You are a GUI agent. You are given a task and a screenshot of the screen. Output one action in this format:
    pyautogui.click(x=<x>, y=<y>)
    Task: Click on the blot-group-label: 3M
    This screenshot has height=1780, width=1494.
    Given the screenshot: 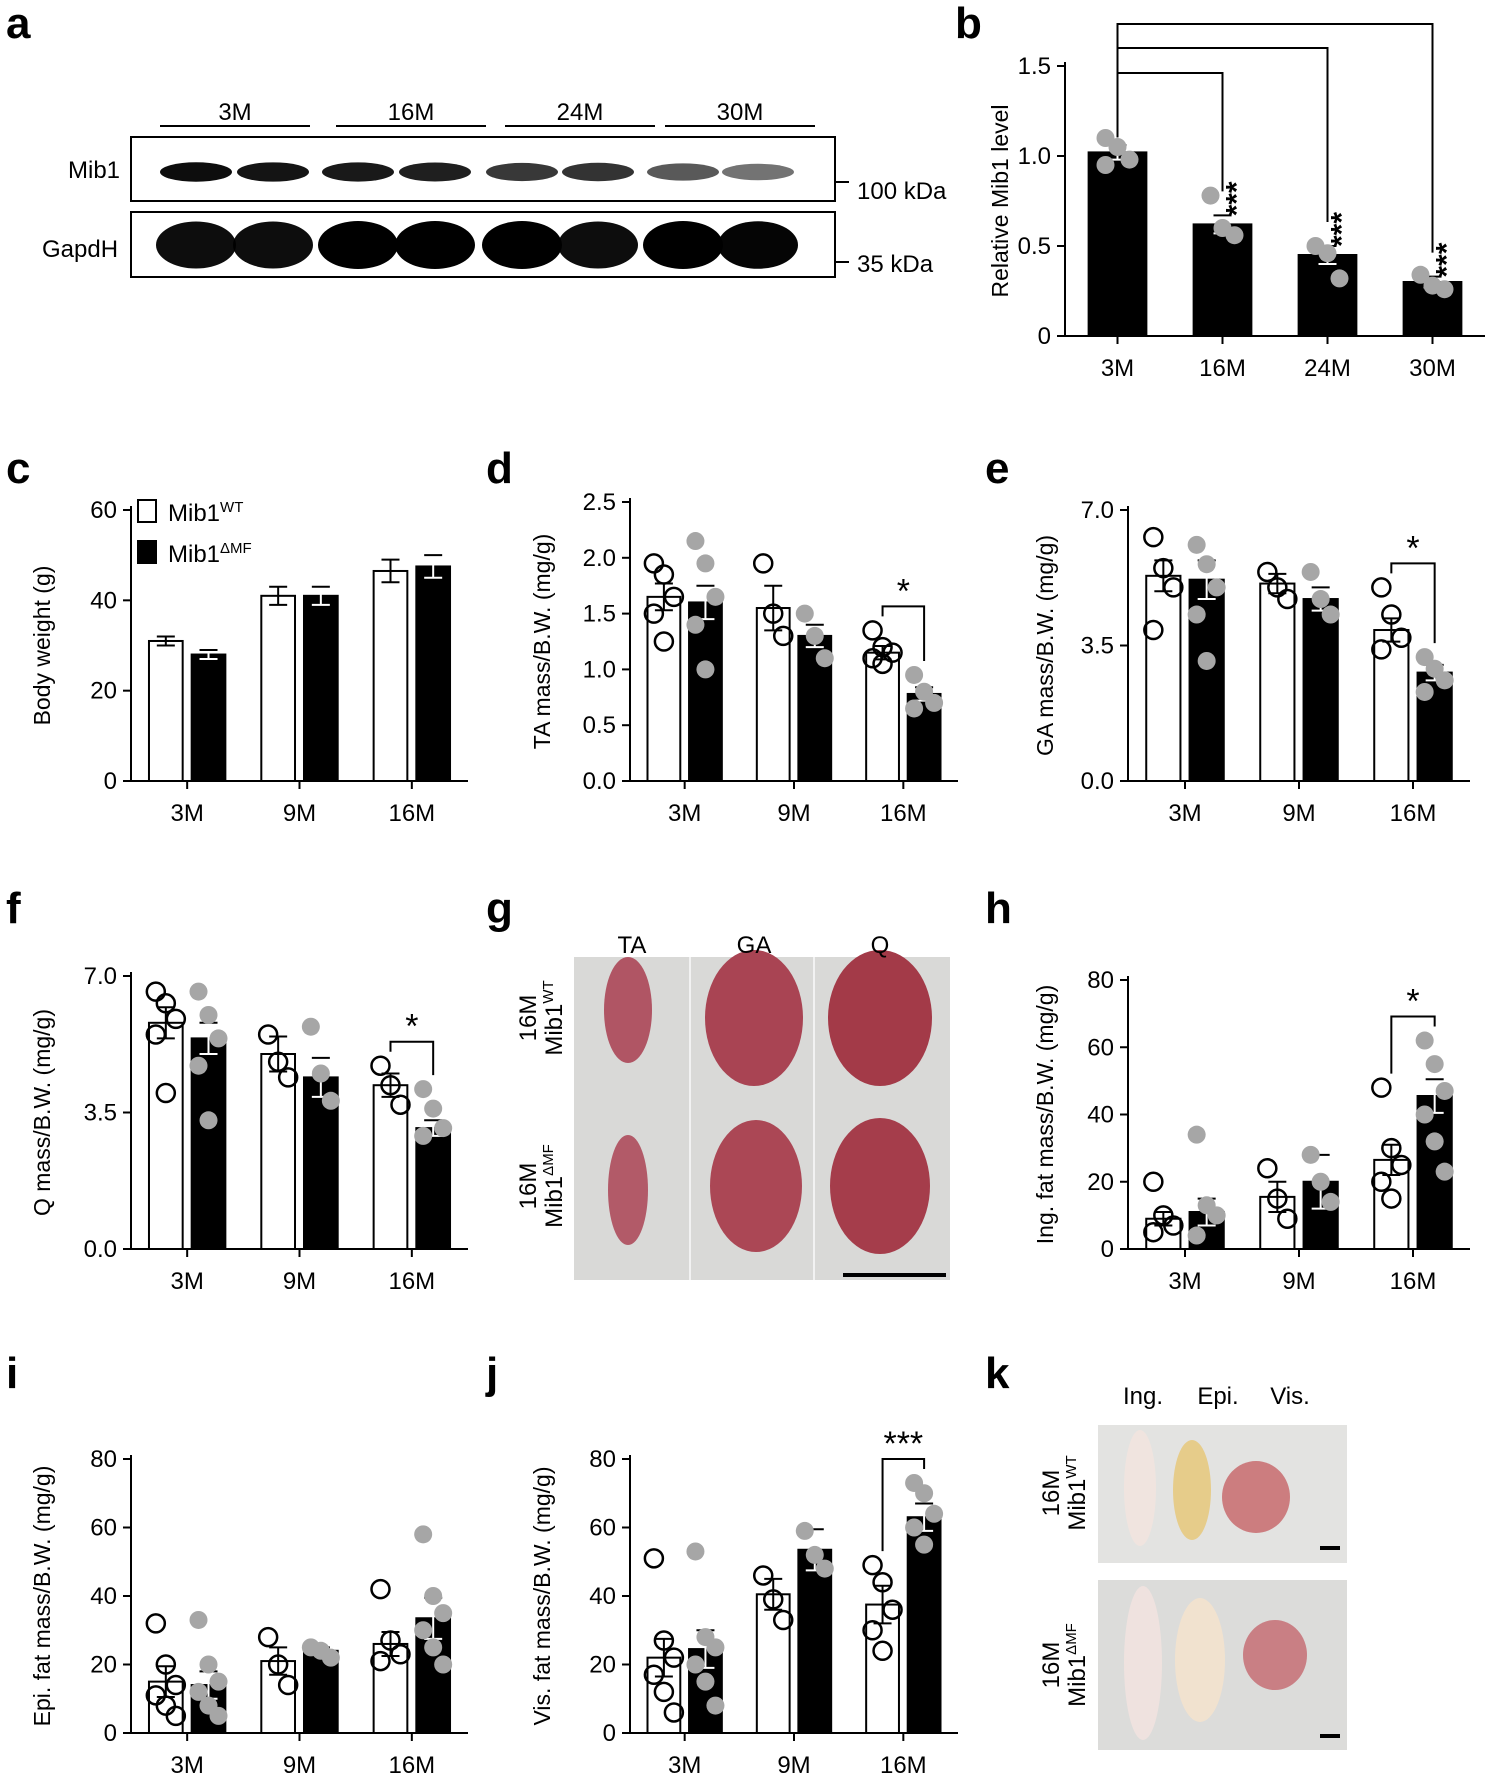 What is the action you would take?
    pyautogui.click(x=234, y=112)
    